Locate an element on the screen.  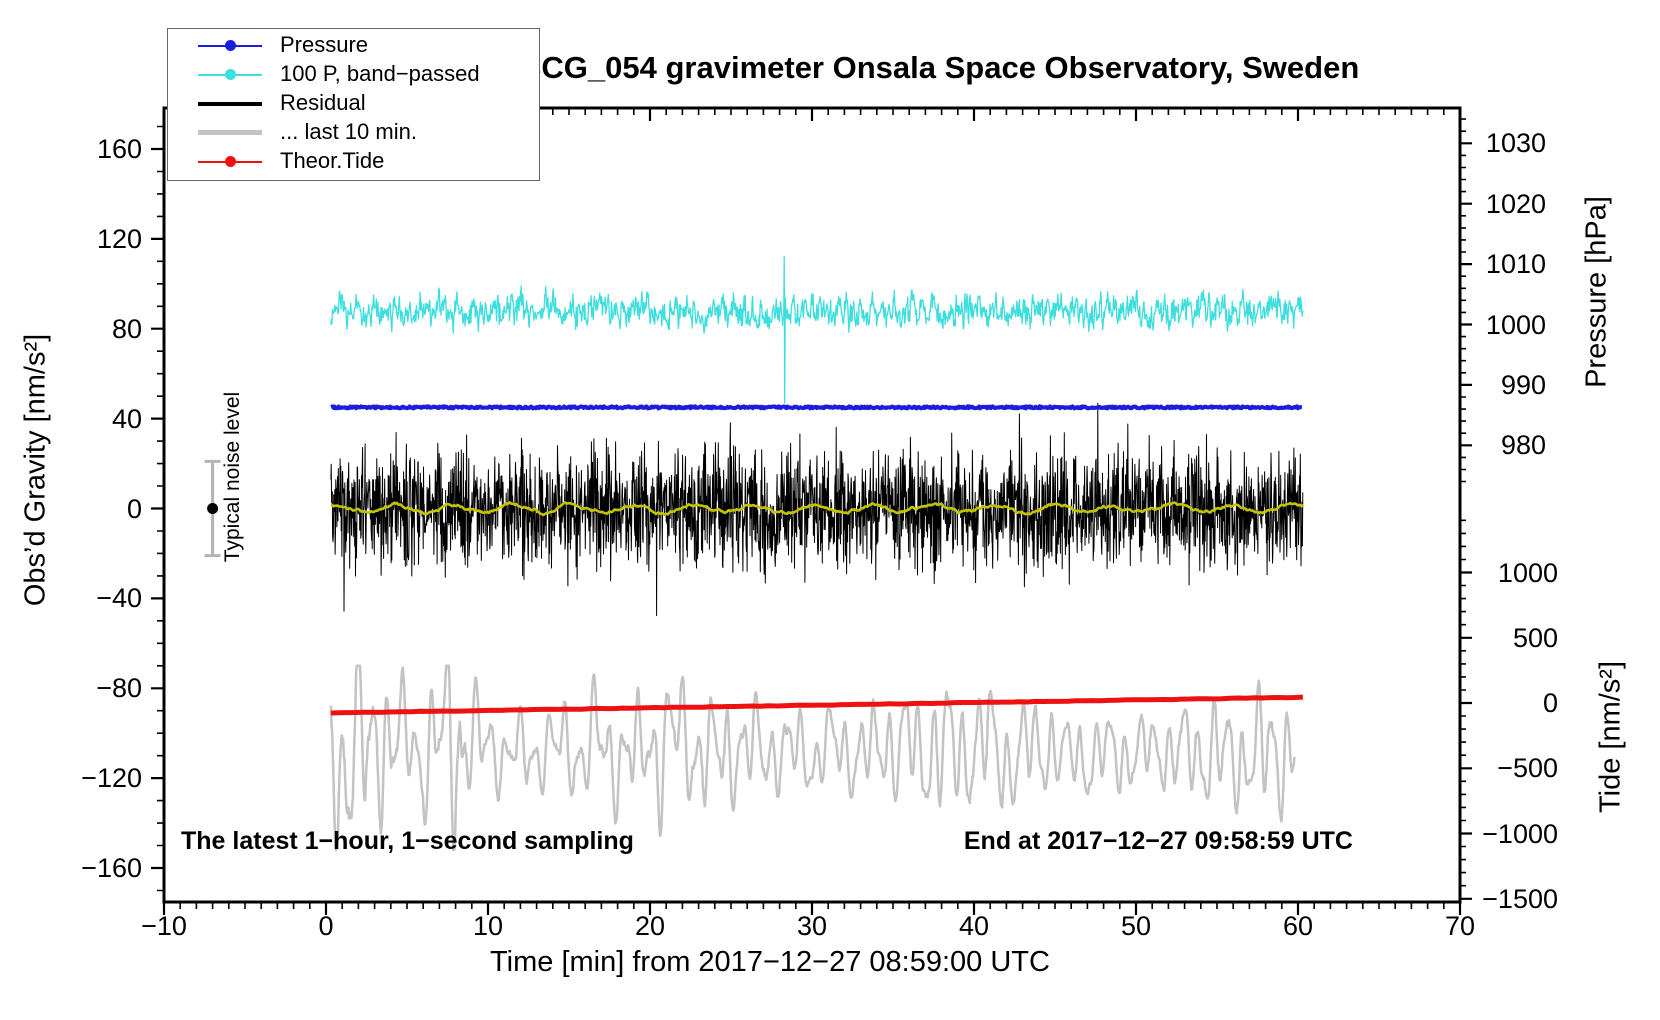
legend-label: Residual is located at coordinates (323, 102).